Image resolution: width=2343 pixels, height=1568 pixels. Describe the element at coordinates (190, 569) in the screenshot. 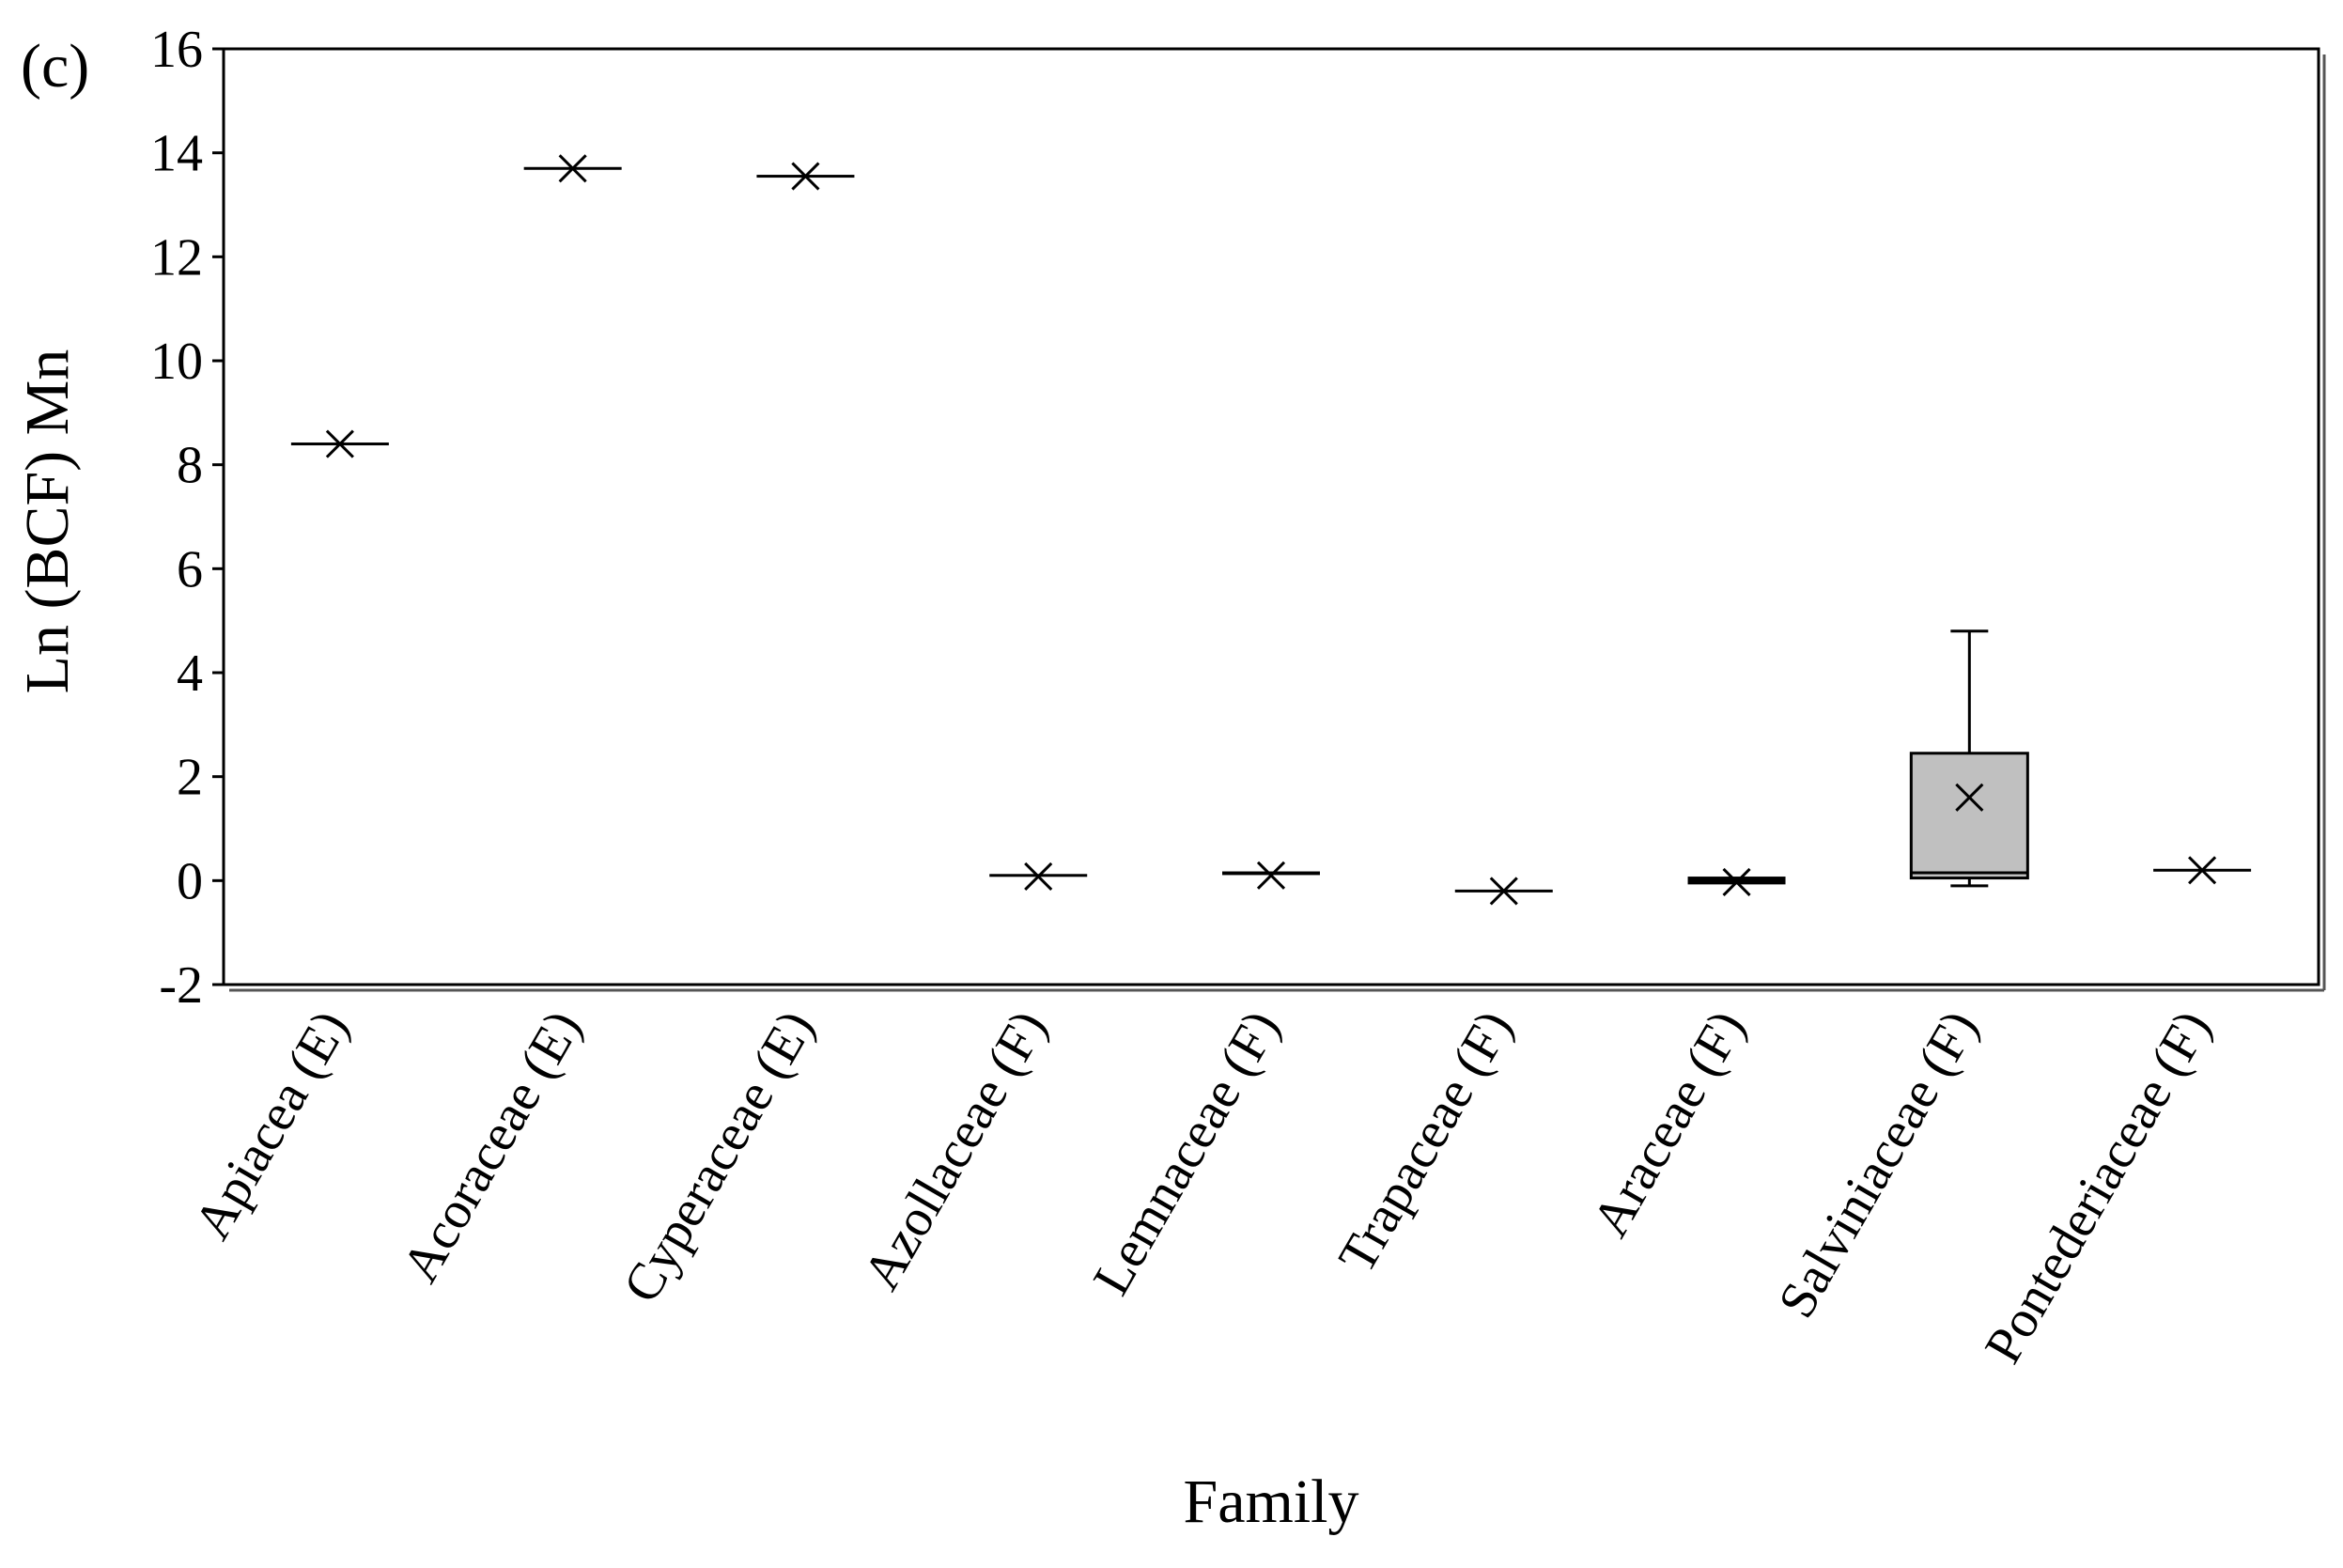

I see `y-tick-label: 6` at that location.